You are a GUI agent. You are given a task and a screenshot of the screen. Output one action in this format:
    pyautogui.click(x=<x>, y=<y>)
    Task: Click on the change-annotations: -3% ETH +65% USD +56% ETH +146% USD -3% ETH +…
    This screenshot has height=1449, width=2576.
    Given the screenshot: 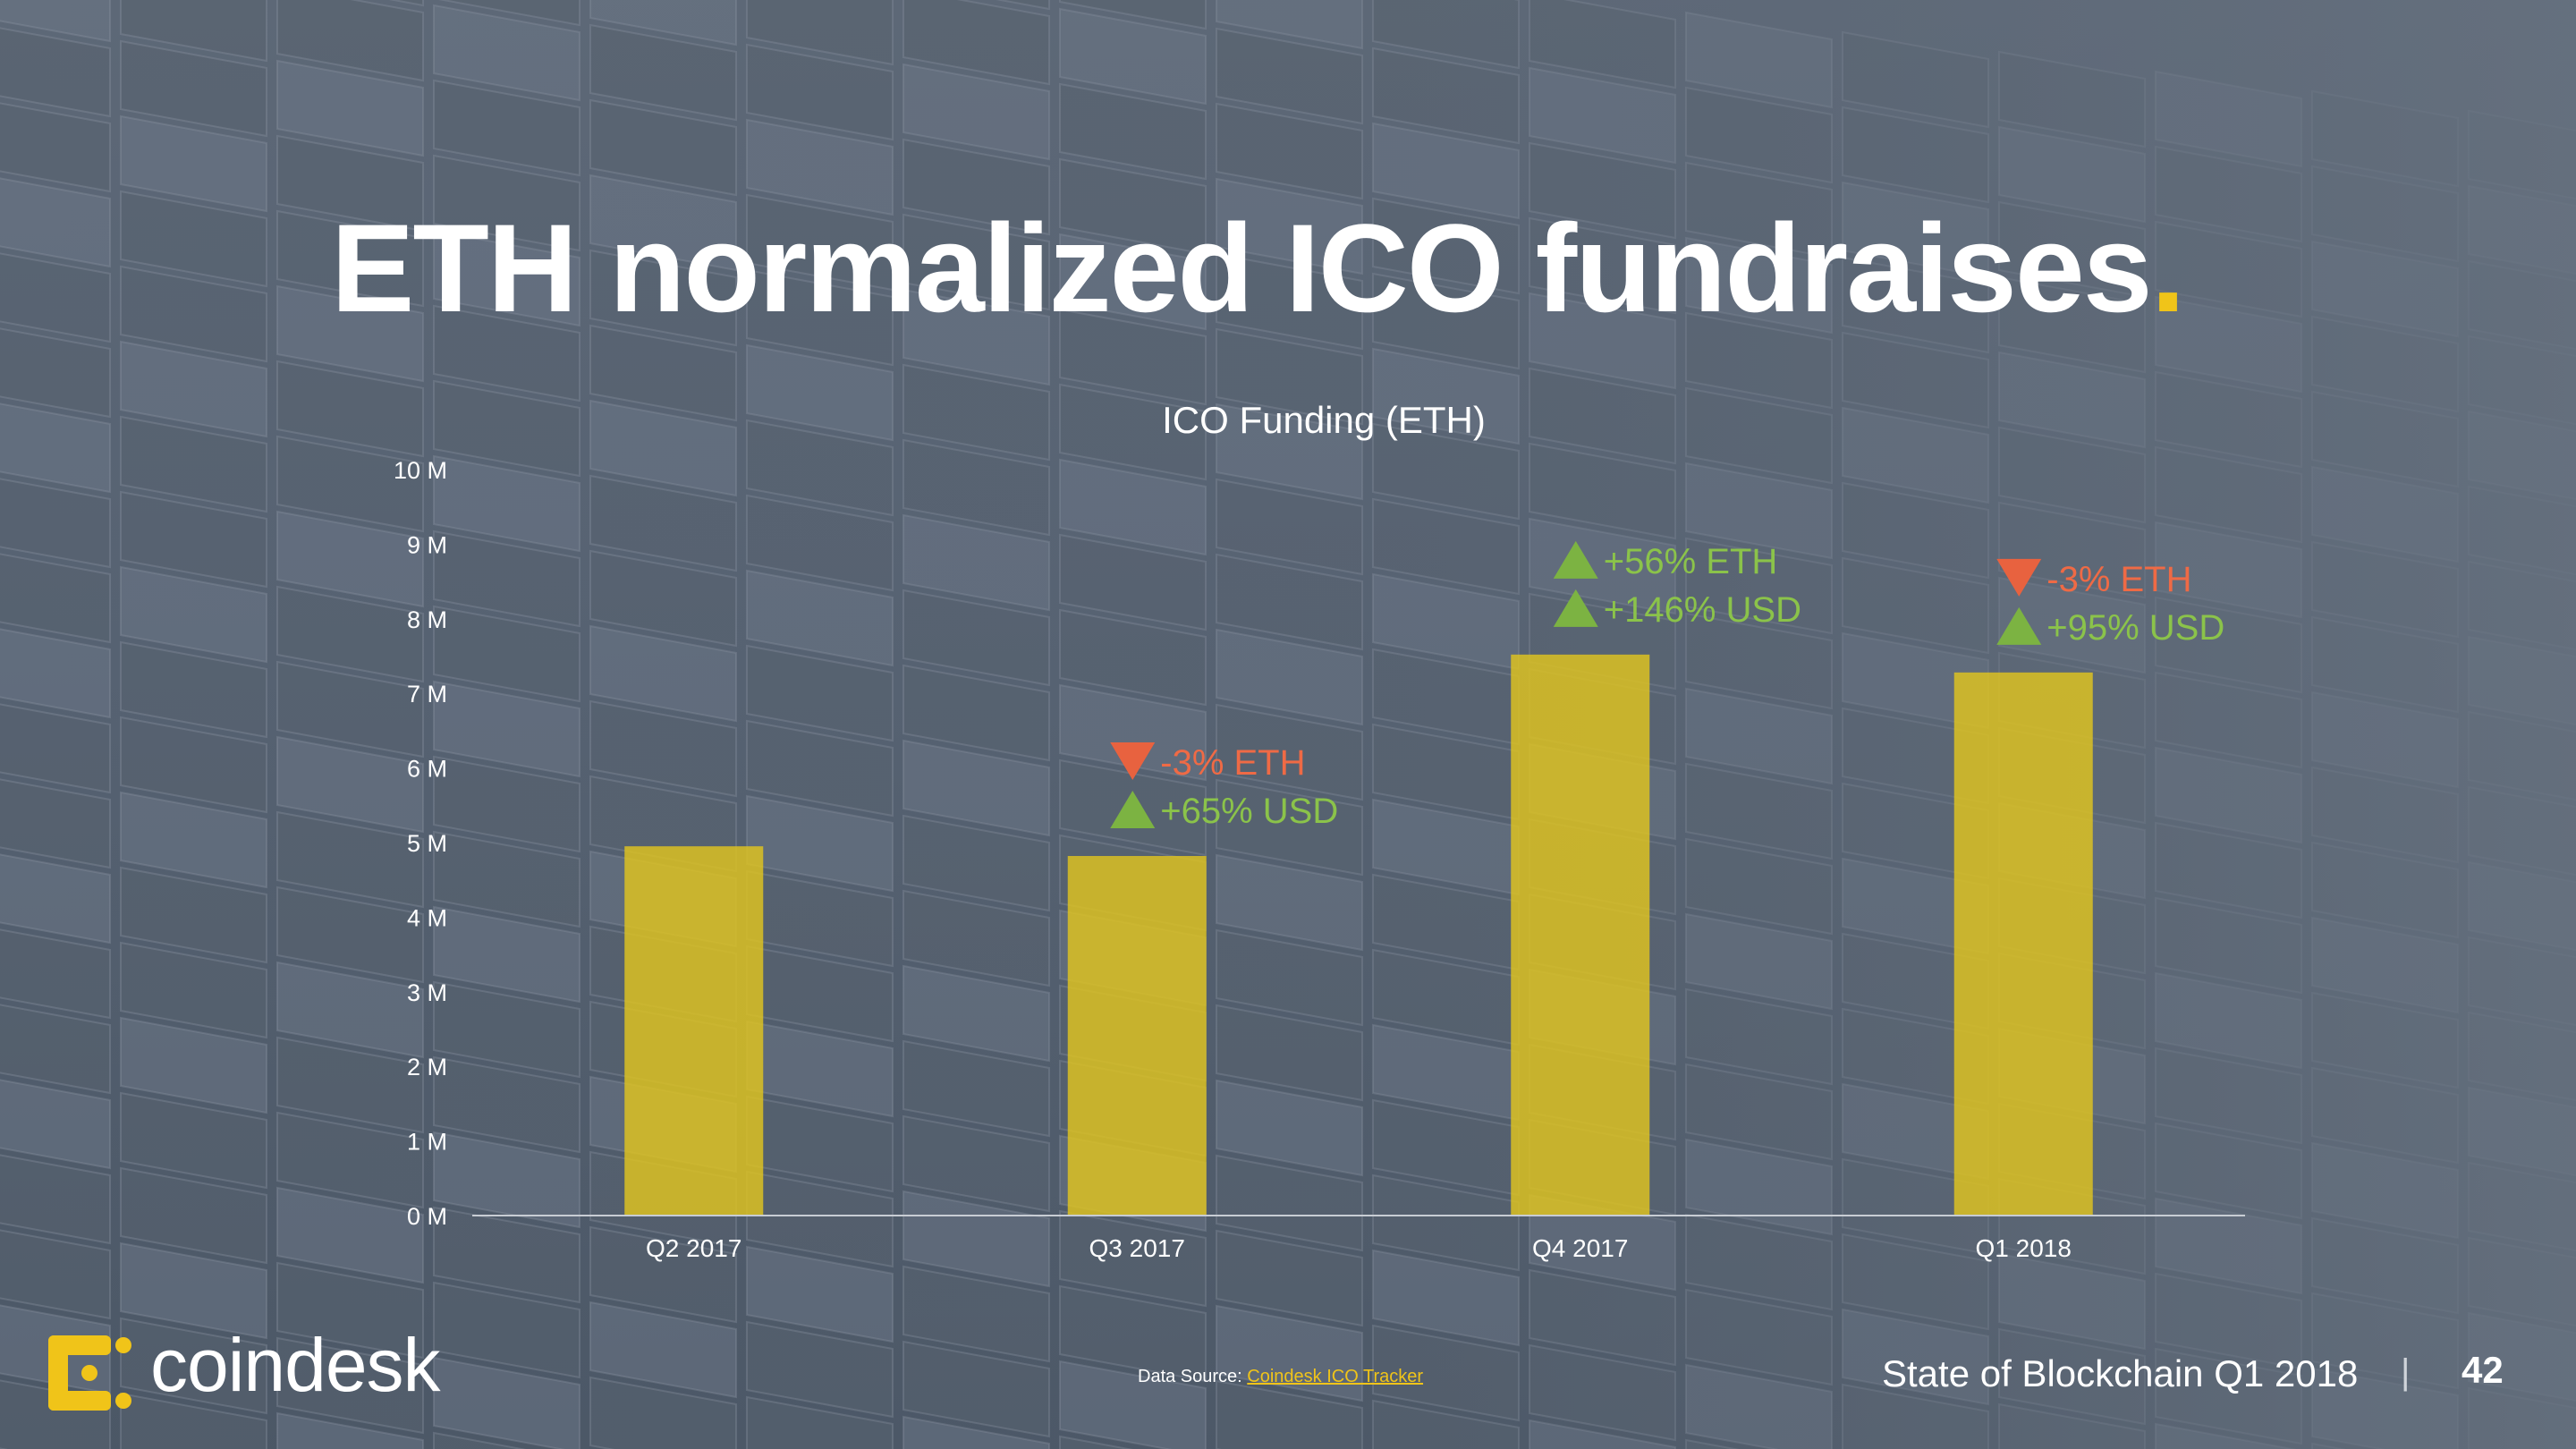 What is the action you would take?
    pyautogui.click(x=1667, y=685)
    